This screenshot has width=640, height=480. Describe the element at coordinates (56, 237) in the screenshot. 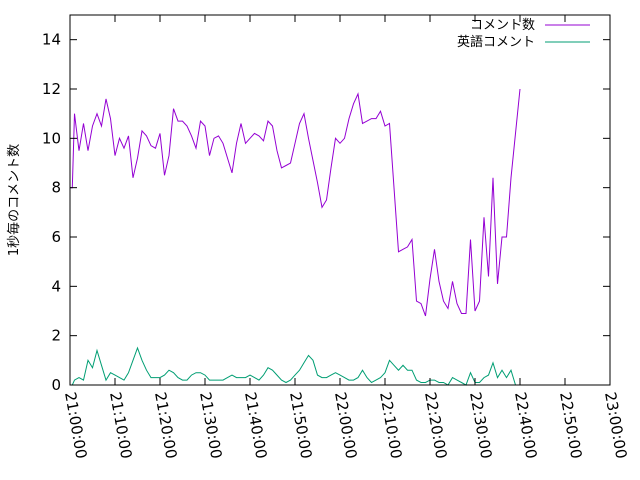

I see `y-tick-label-3: 6` at that location.